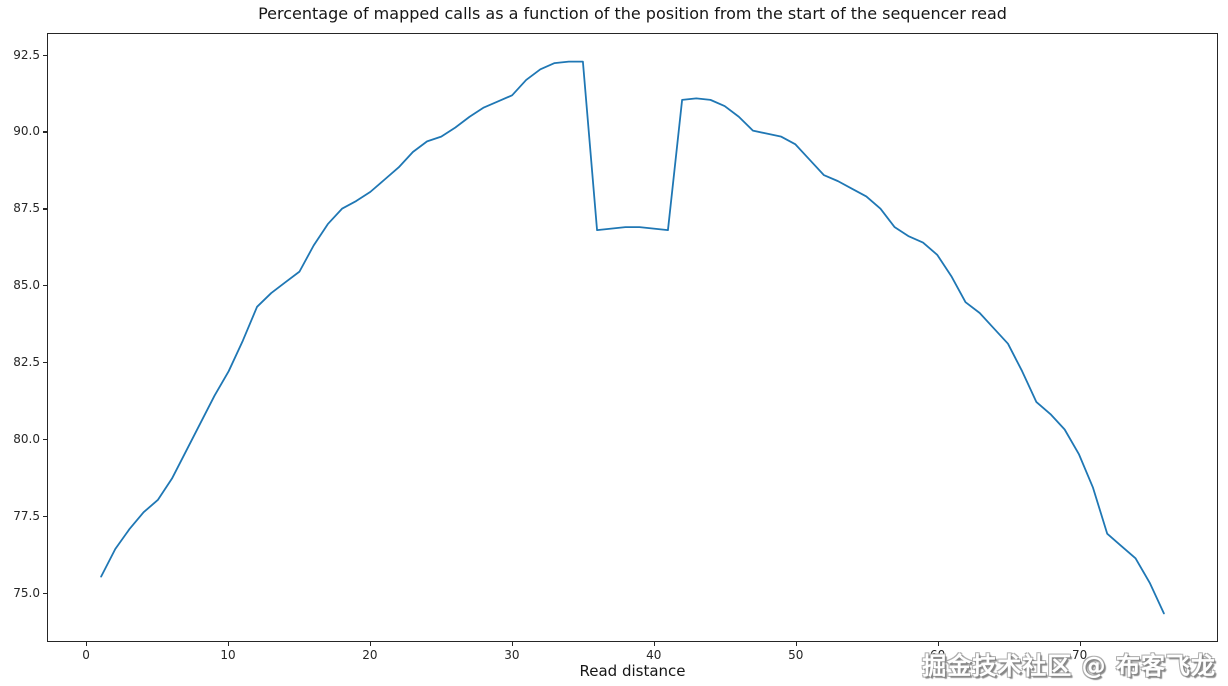 Image resolution: width=1228 pixels, height=686 pixels. I want to click on watermark: 掘金技术社区 @ 布客飞龙, so click(1069, 666).